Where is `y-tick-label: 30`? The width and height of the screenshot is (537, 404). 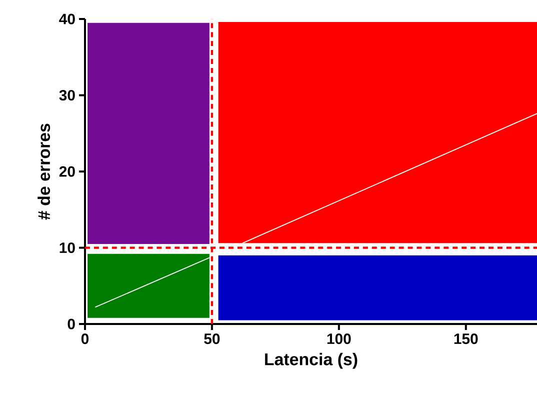 y-tick-label: 30 is located at coordinates (67, 95).